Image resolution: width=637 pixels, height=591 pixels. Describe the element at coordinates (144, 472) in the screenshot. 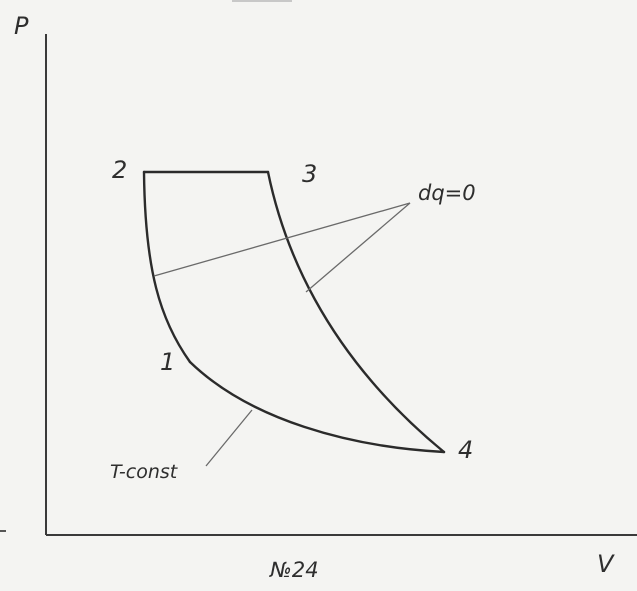

I see `isotherm-annotation: T-const` at that location.